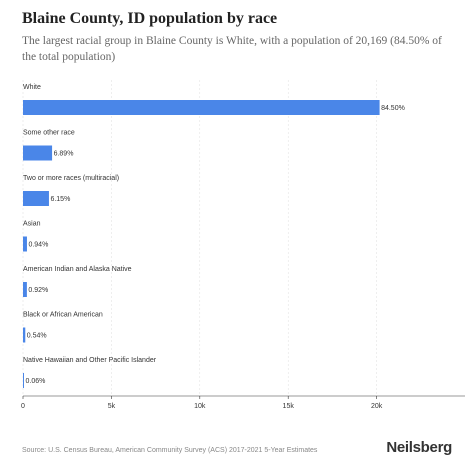 The height and width of the screenshot is (474, 474). What do you see at coordinates (32, 87) in the screenshot?
I see `category-label: White` at bounding box center [32, 87].